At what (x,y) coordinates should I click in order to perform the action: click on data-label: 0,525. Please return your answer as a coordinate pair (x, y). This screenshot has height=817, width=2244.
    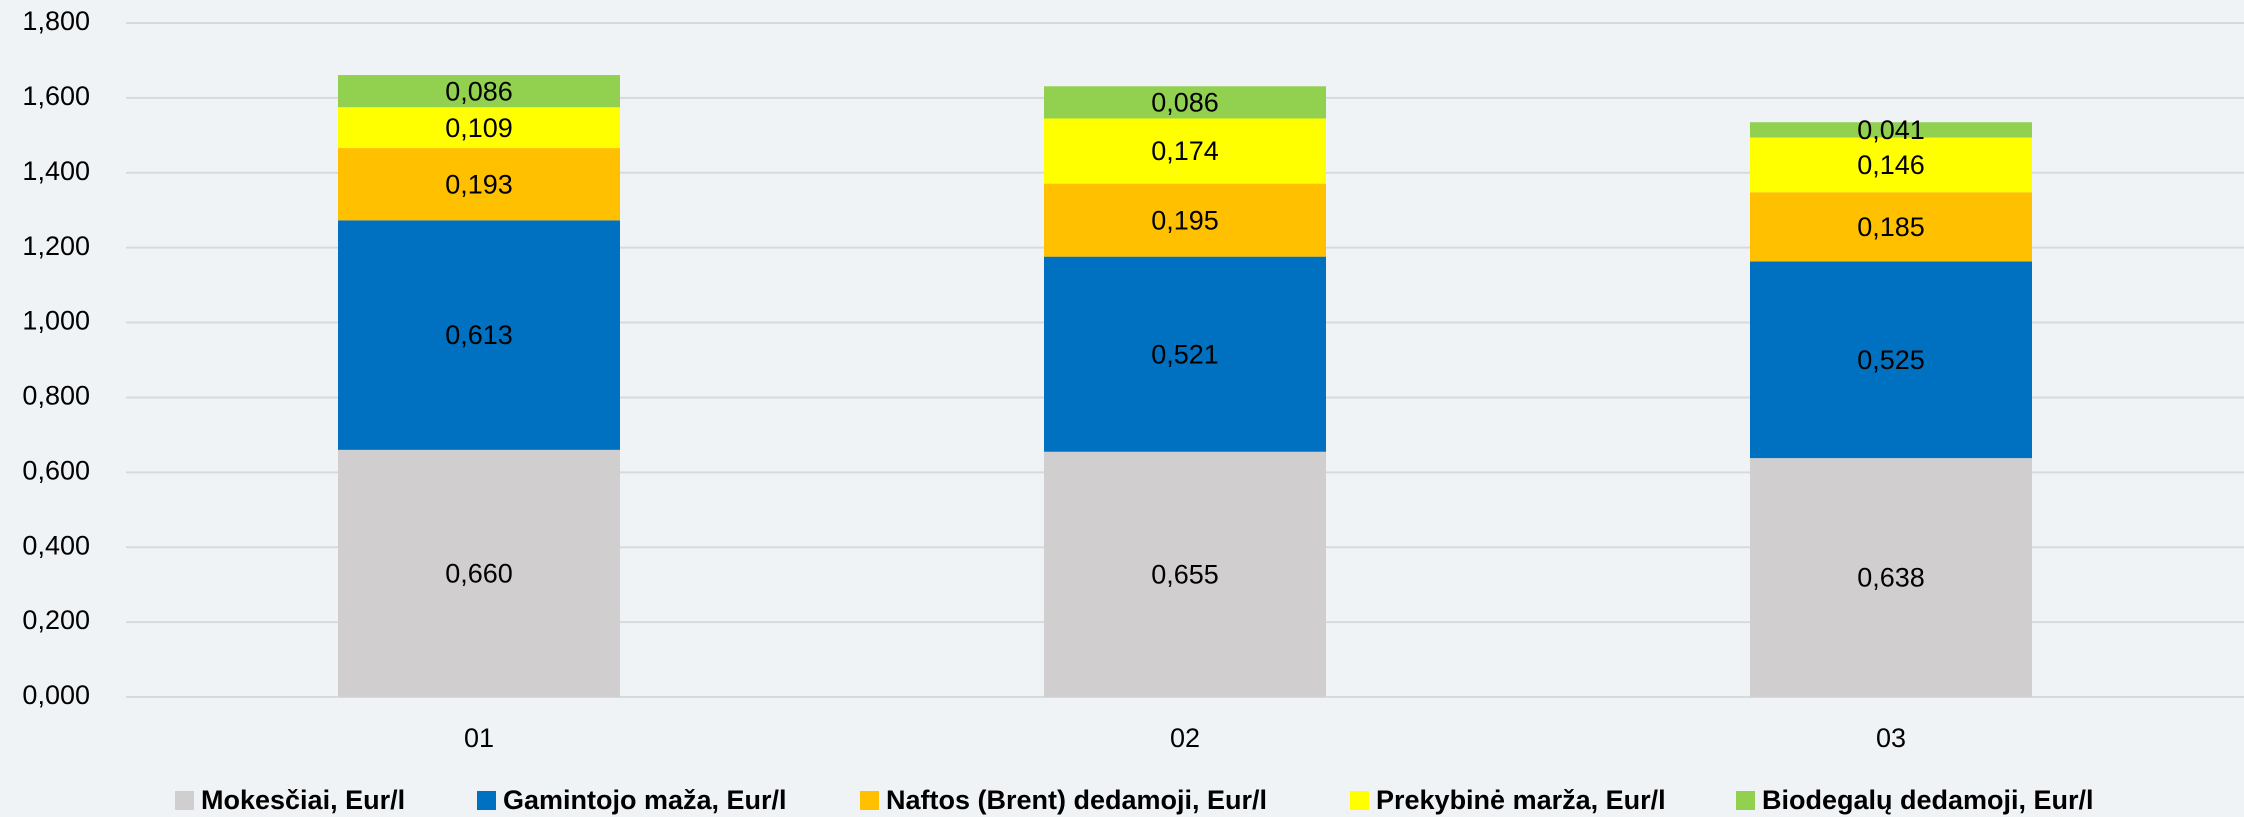
    Looking at the image, I should click on (1891, 360).